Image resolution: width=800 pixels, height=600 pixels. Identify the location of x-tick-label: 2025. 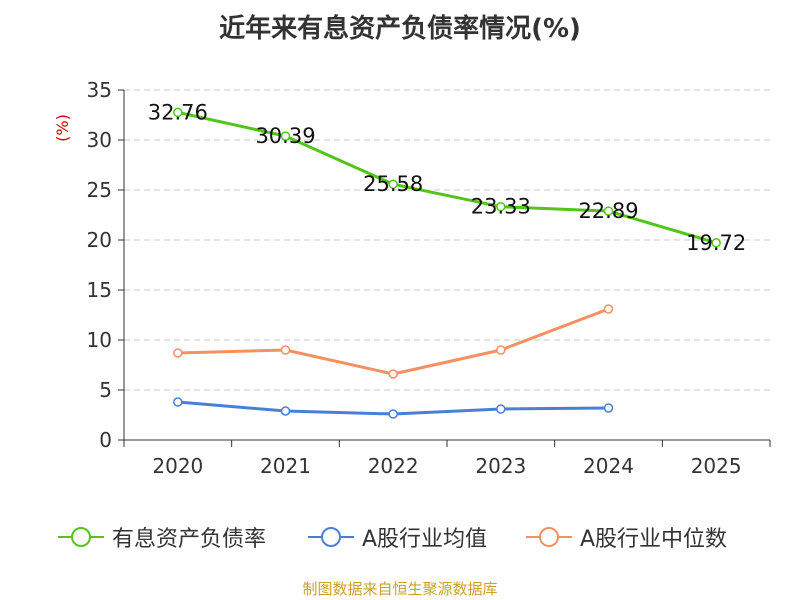
(716, 466).